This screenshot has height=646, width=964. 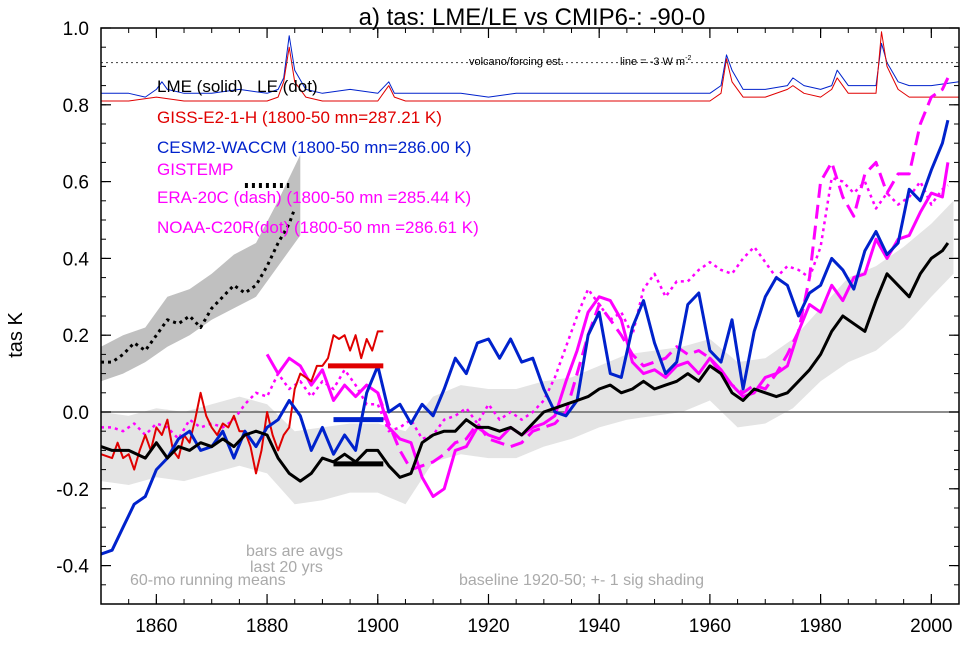 What do you see at coordinates (72, 490) in the screenshot?
I see `y-tick-label: -0.2` at bounding box center [72, 490].